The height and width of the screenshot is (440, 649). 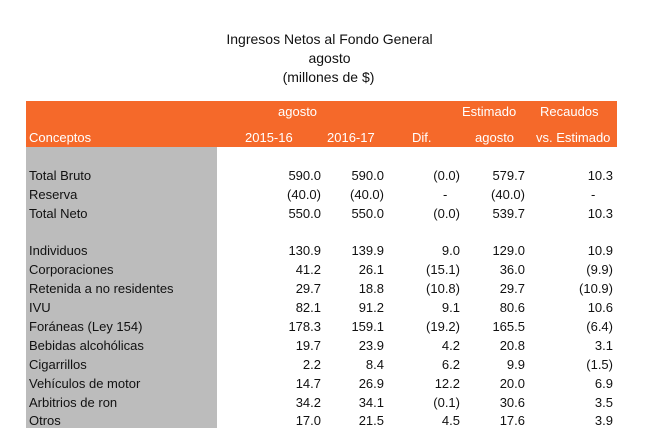 What do you see at coordinates (450, 250) in the screenshot?
I see `value-dif: 9.0` at bounding box center [450, 250].